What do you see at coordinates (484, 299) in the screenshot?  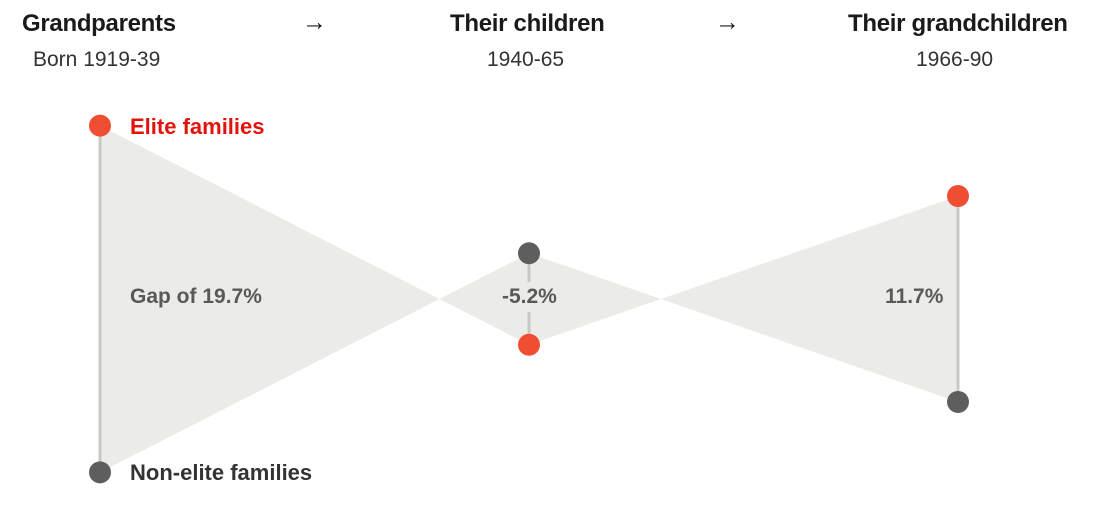 I see `gap-band-children-left` at bounding box center [484, 299].